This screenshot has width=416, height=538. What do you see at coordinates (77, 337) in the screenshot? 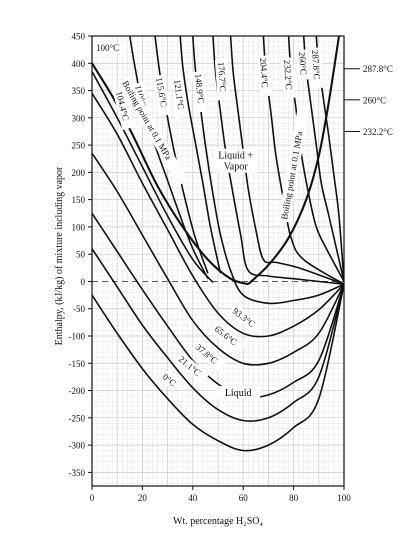
I see `y-tick-label: -100` at bounding box center [77, 337].